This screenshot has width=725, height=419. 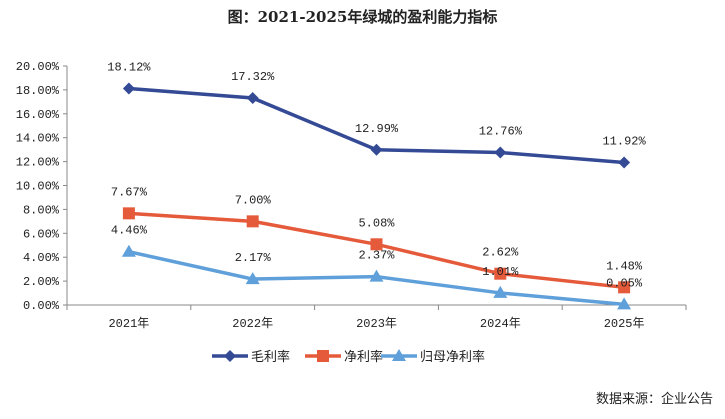 I want to click on data-label: 1.48%, so click(x=624, y=266).